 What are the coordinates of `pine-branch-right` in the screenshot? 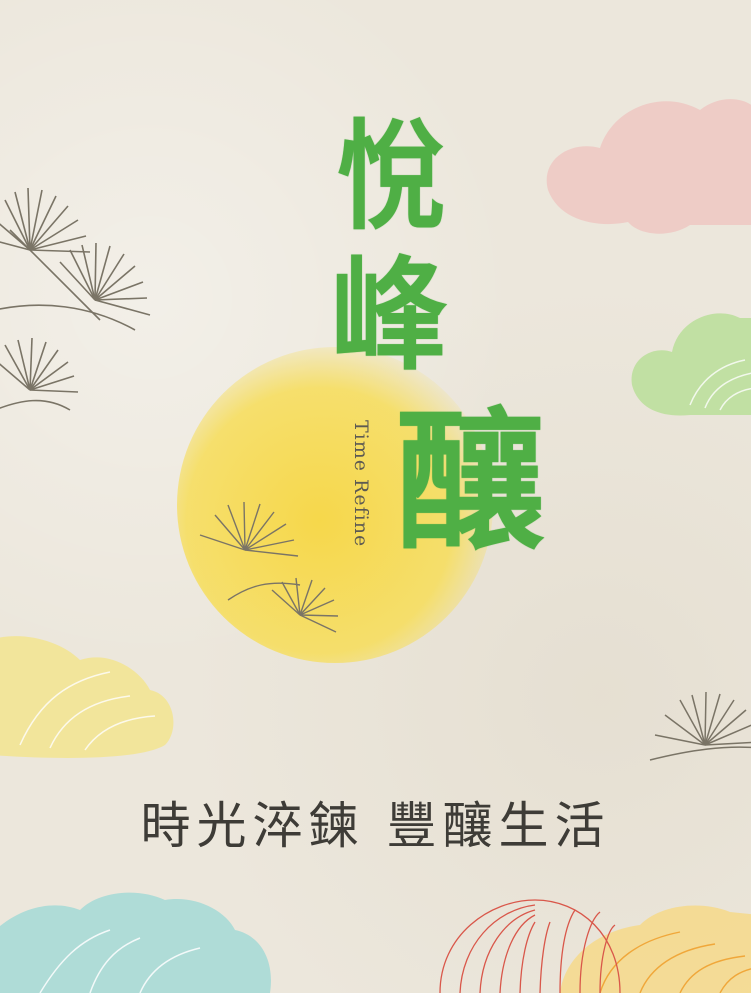 It's located at (700, 726).